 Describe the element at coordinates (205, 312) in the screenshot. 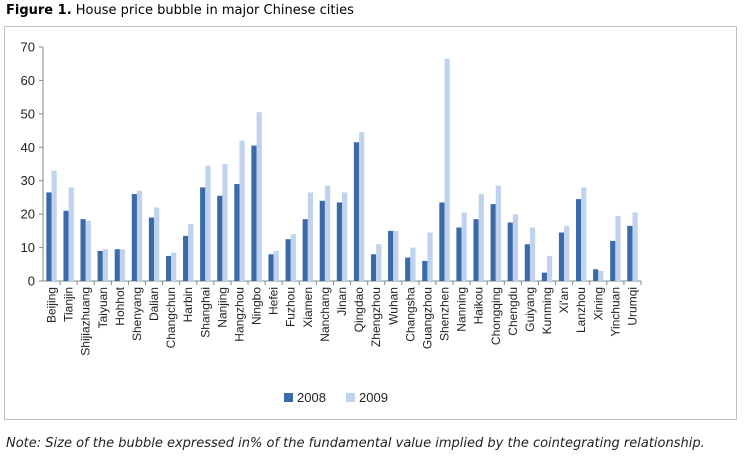

I see `x-tick-label: Shanghai` at that location.